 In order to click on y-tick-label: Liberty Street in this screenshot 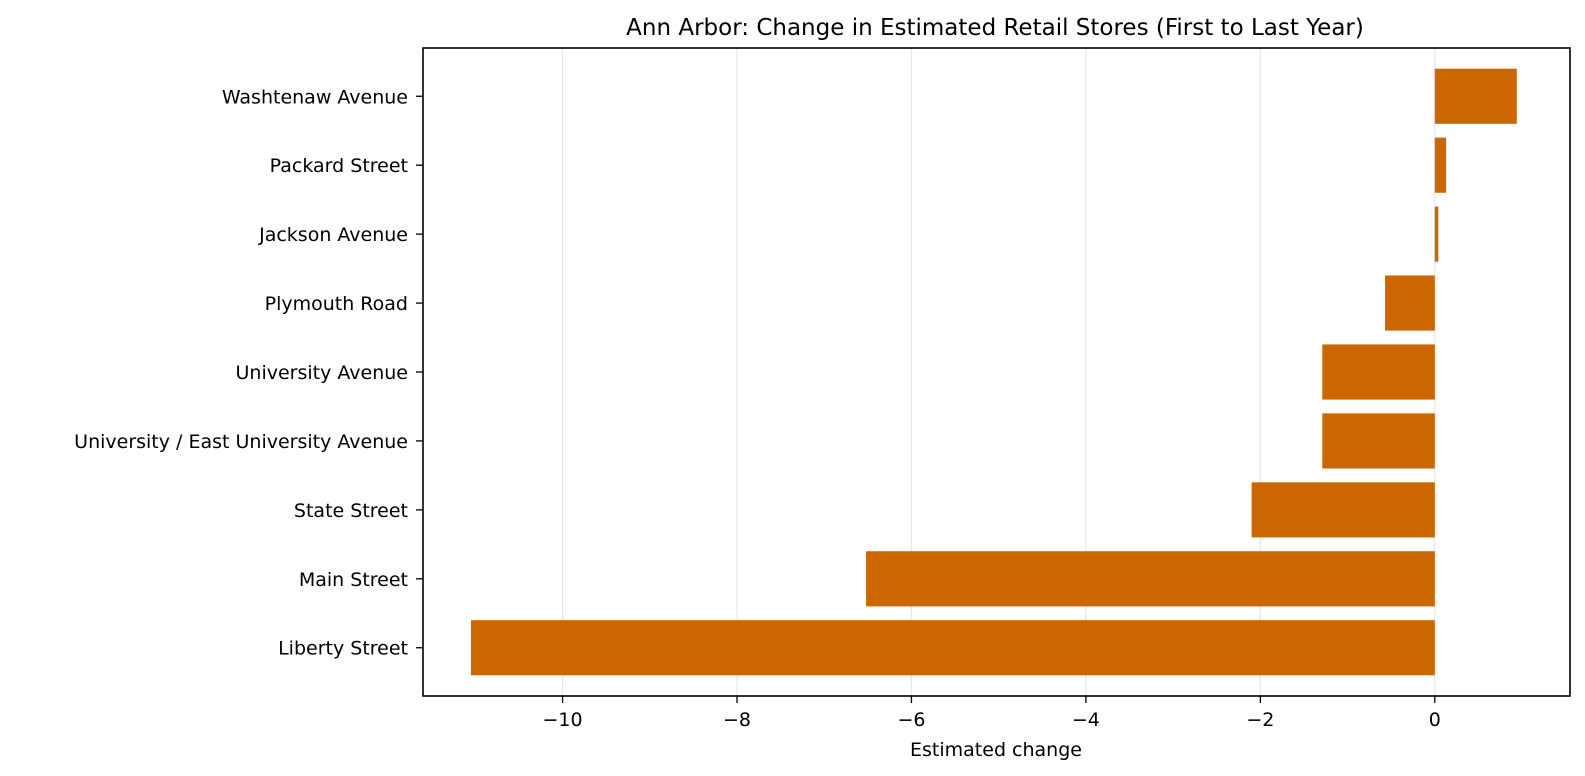, I will do `click(343, 649)`.